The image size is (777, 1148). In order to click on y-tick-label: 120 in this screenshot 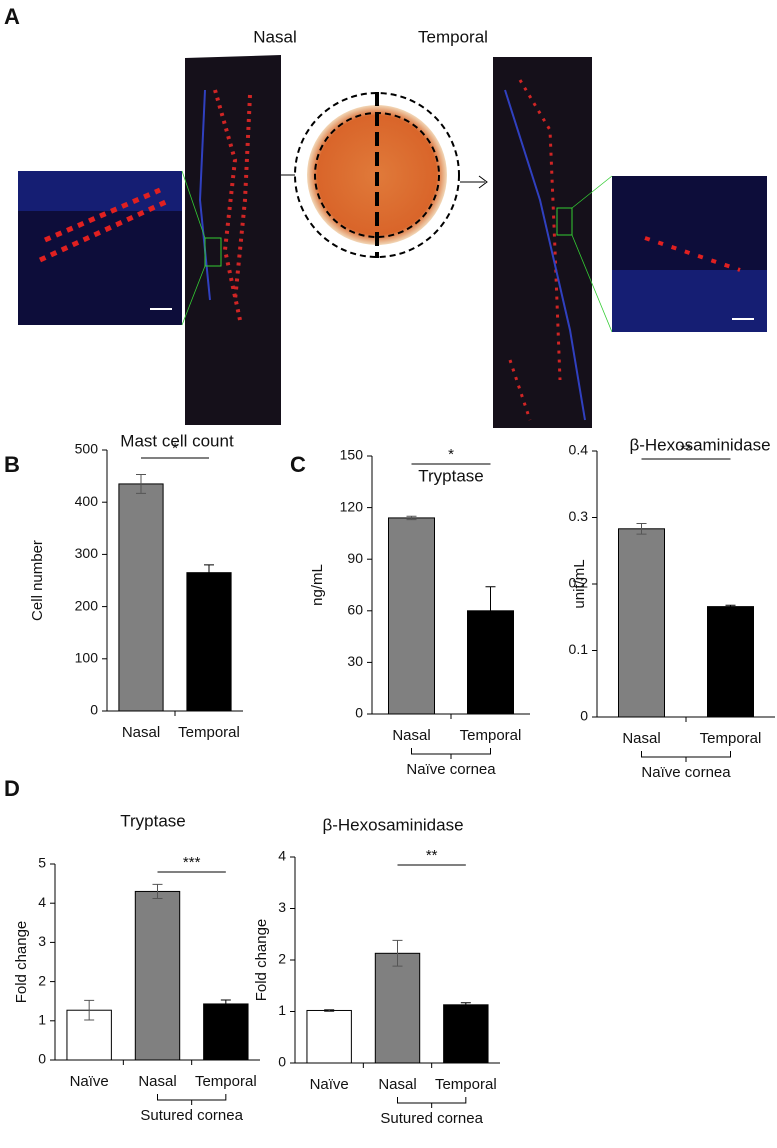, I will do `click(352, 506)`.